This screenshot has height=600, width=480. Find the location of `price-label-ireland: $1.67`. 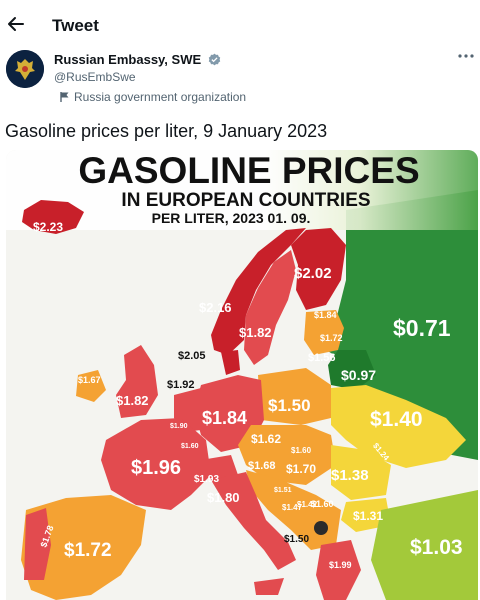

price-label-ireland: $1.67 is located at coordinates (89, 380).